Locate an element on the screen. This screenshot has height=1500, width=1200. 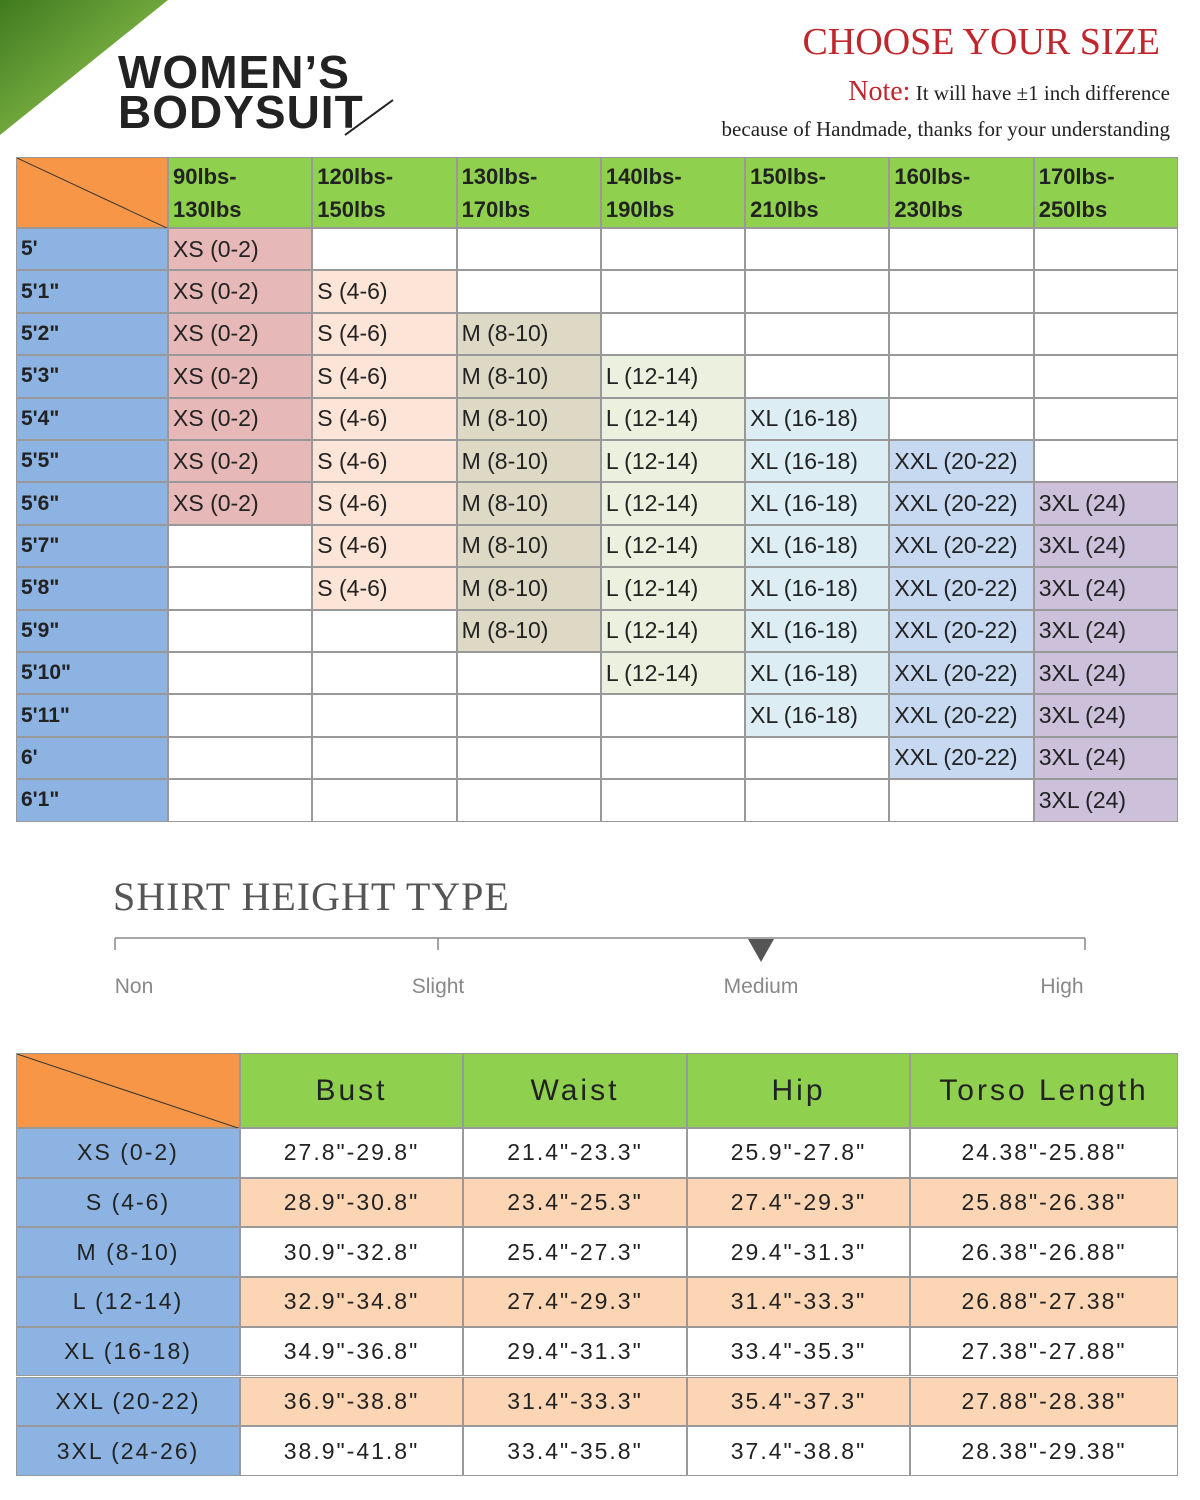
measure-cell: 27.8"-29.8" is located at coordinates (351, 1153).